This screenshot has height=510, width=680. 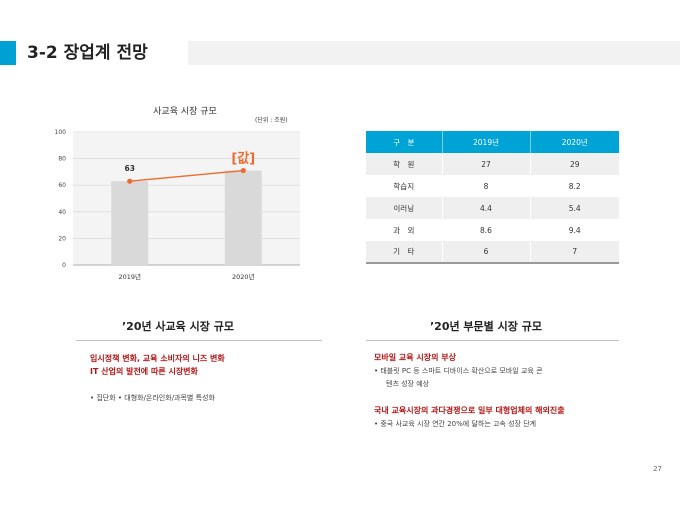 What do you see at coordinates (152, 398) in the screenshot?
I see `left-bullet: • 집단화 • 대형화/온라인화/과목별 특성화` at bounding box center [152, 398].